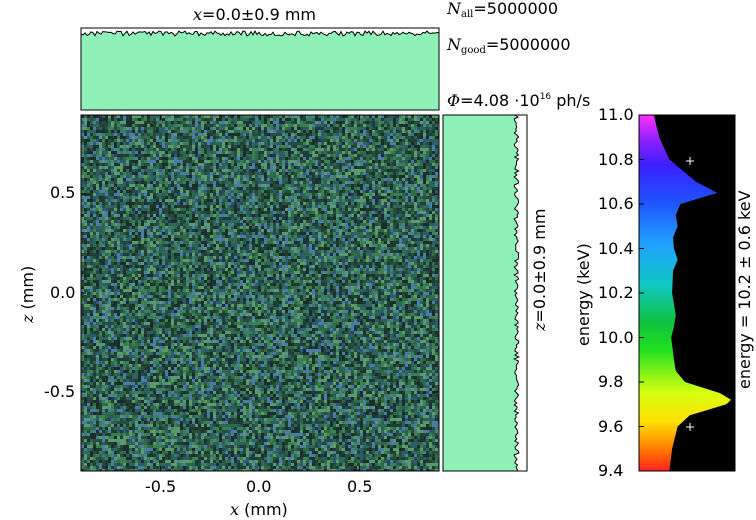 The image size is (756, 520). Describe the element at coordinates (539, 316) in the screenshot. I see `side-label-eq: =` at that location.